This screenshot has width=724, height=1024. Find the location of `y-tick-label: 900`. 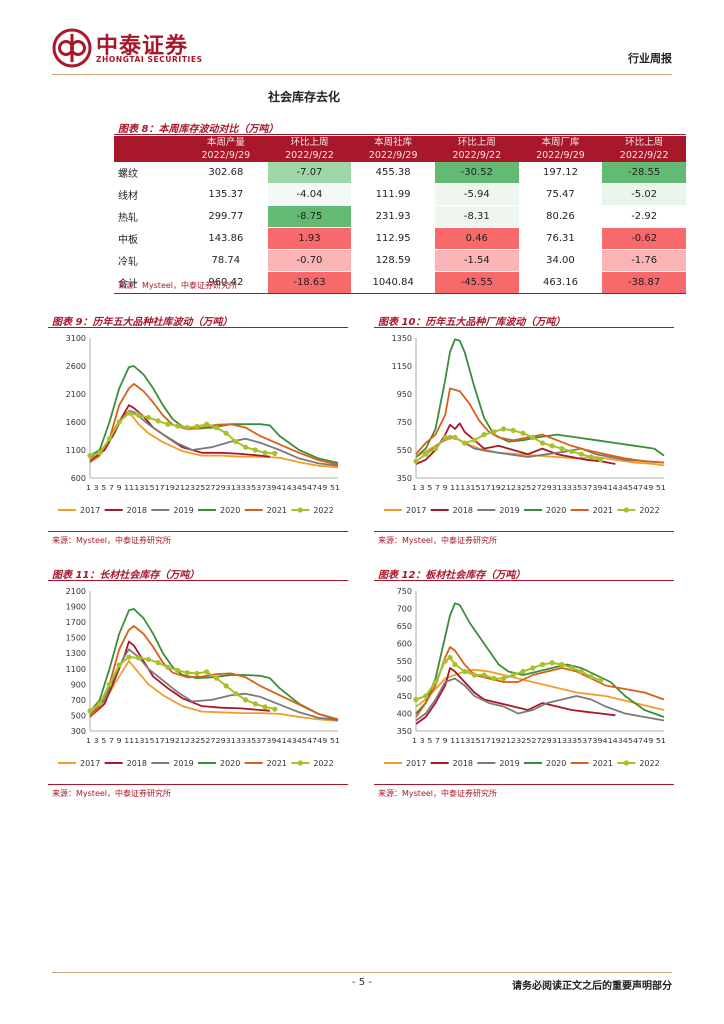

y-tick-label: 900 is located at coordinates (78, 684).